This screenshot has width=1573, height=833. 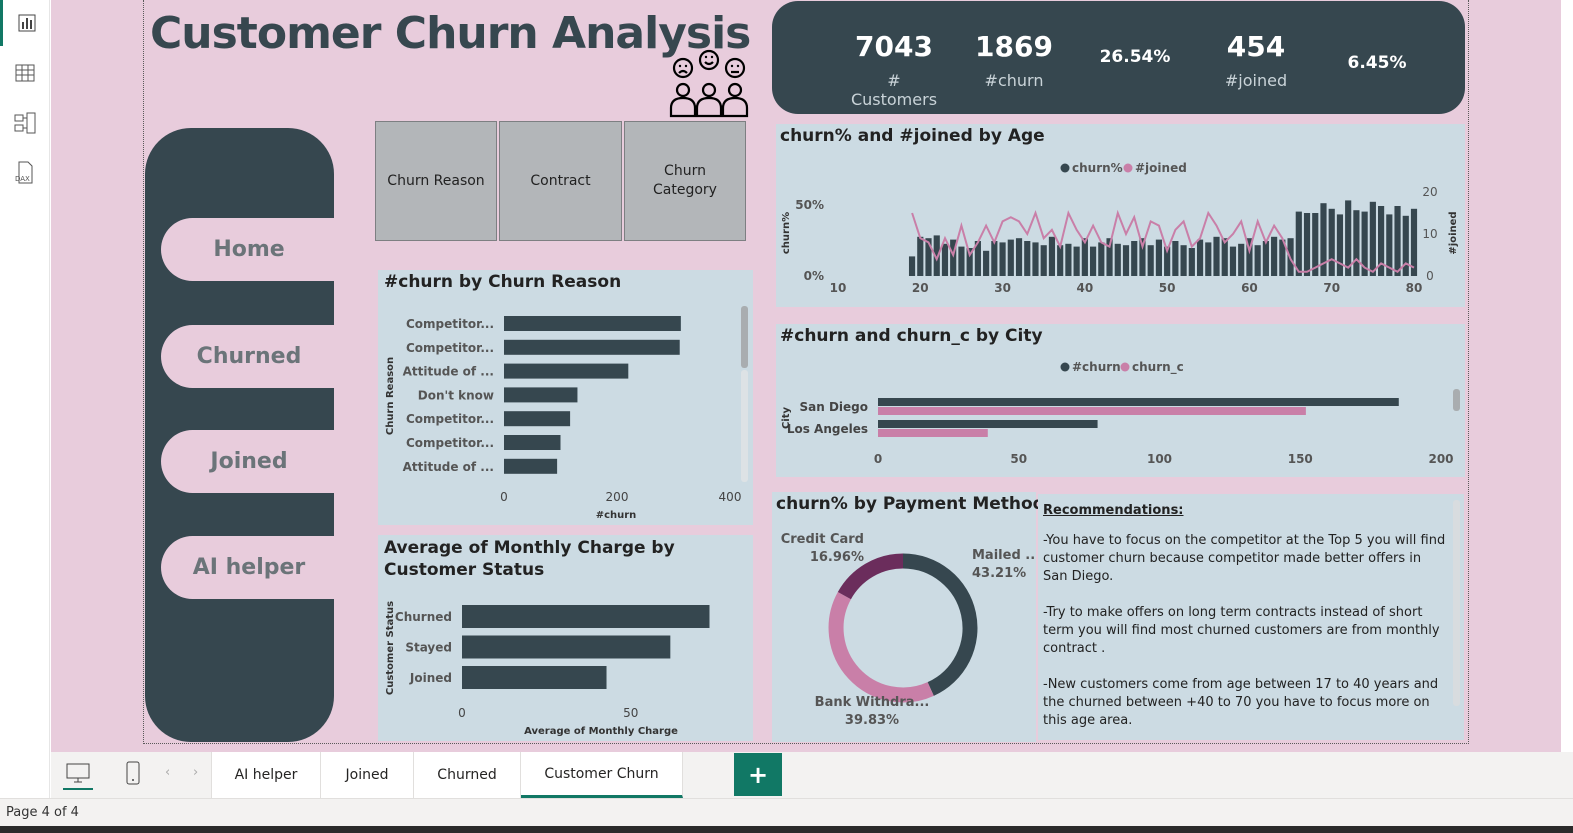 What do you see at coordinates (25, 73) in the screenshot?
I see `table-view-icon` at bounding box center [25, 73].